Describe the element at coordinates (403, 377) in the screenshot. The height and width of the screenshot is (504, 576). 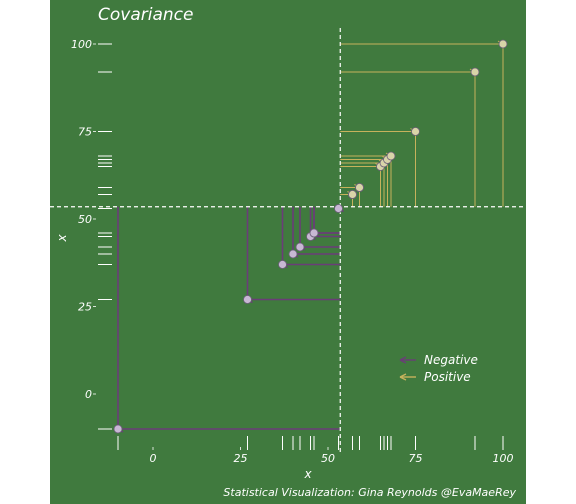
I see `legend-positive-arrowhead` at that location.